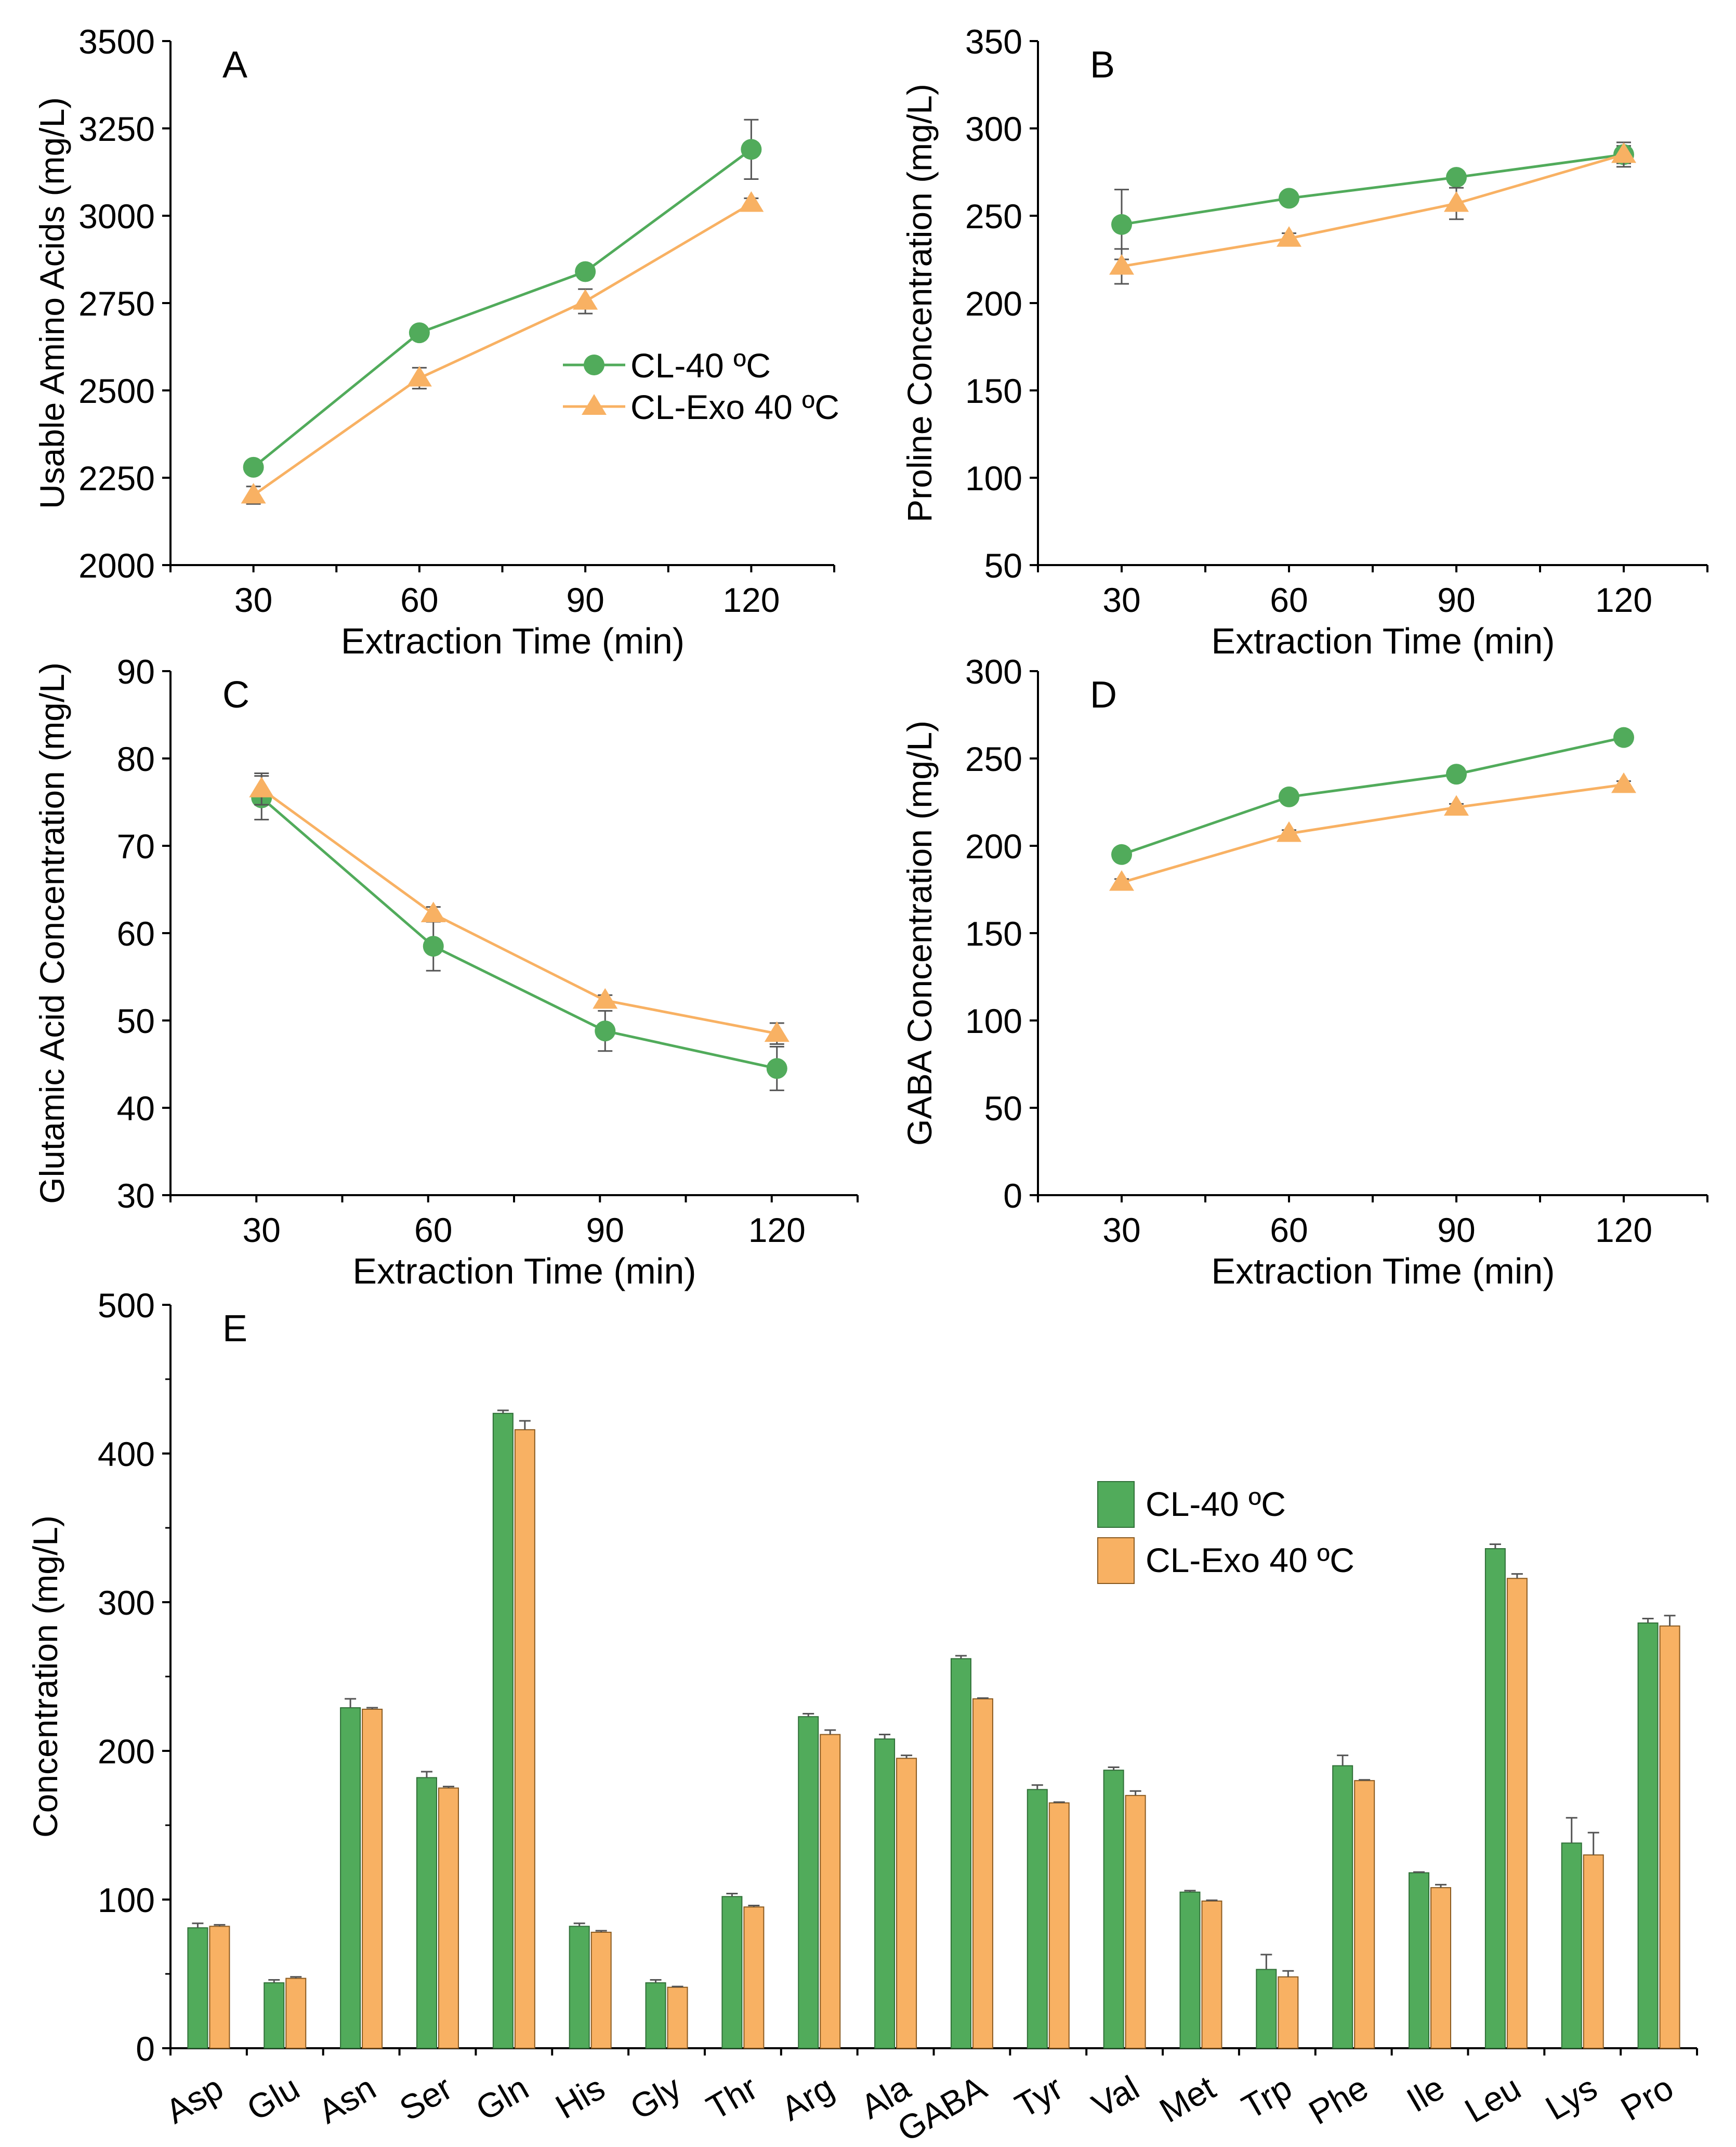 The width and height of the screenshot is (1736, 2147). I want to click on x-tick-label: Trp, so click(1266, 2097).